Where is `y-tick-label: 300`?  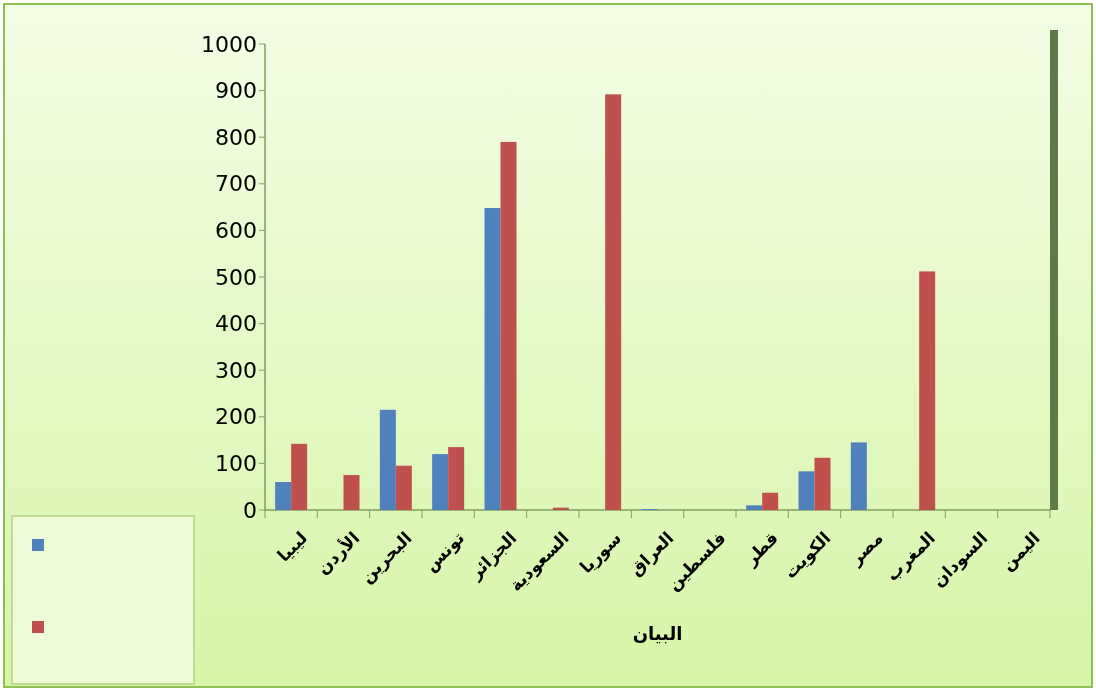
y-tick-label: 300 is located at coordinates (236, 370).